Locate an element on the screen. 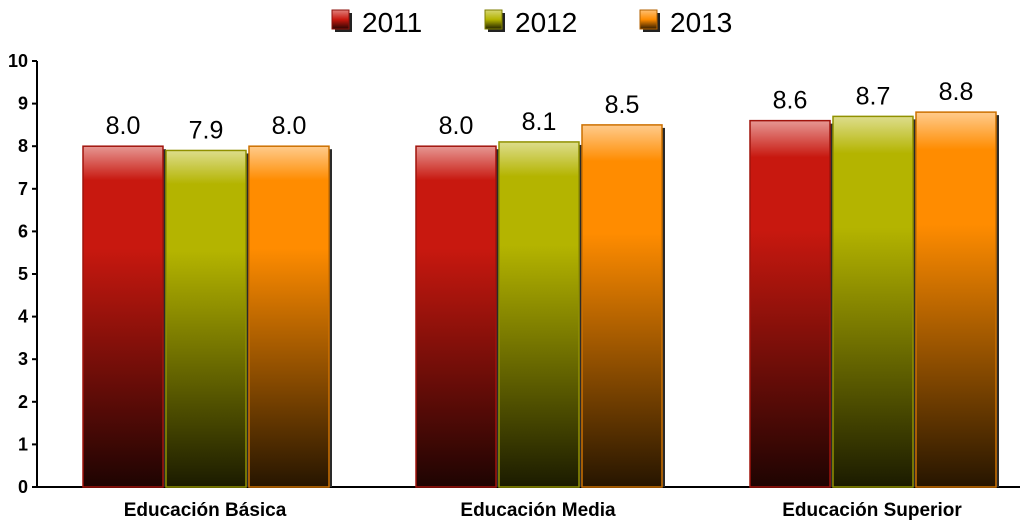 The image size is (1035, 529). category-label: Educación Básica is located at coordinates (205, 510).